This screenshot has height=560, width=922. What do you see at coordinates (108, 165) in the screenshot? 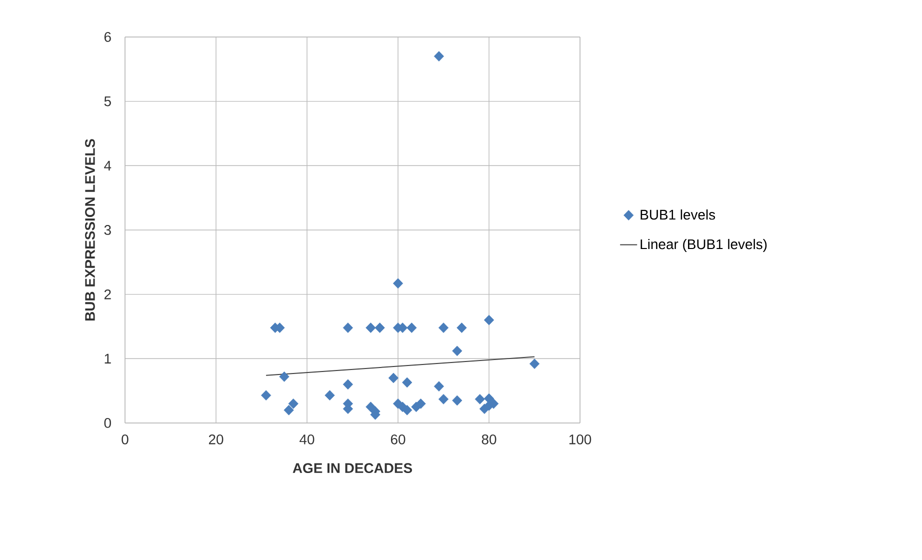
I see `y-tick-label: 4` at bounding box center [108, 165].